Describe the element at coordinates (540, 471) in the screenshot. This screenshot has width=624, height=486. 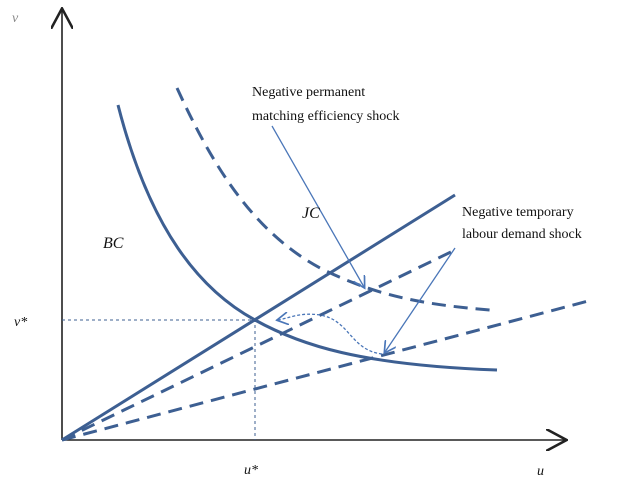
I see `x-label: u` at that location.